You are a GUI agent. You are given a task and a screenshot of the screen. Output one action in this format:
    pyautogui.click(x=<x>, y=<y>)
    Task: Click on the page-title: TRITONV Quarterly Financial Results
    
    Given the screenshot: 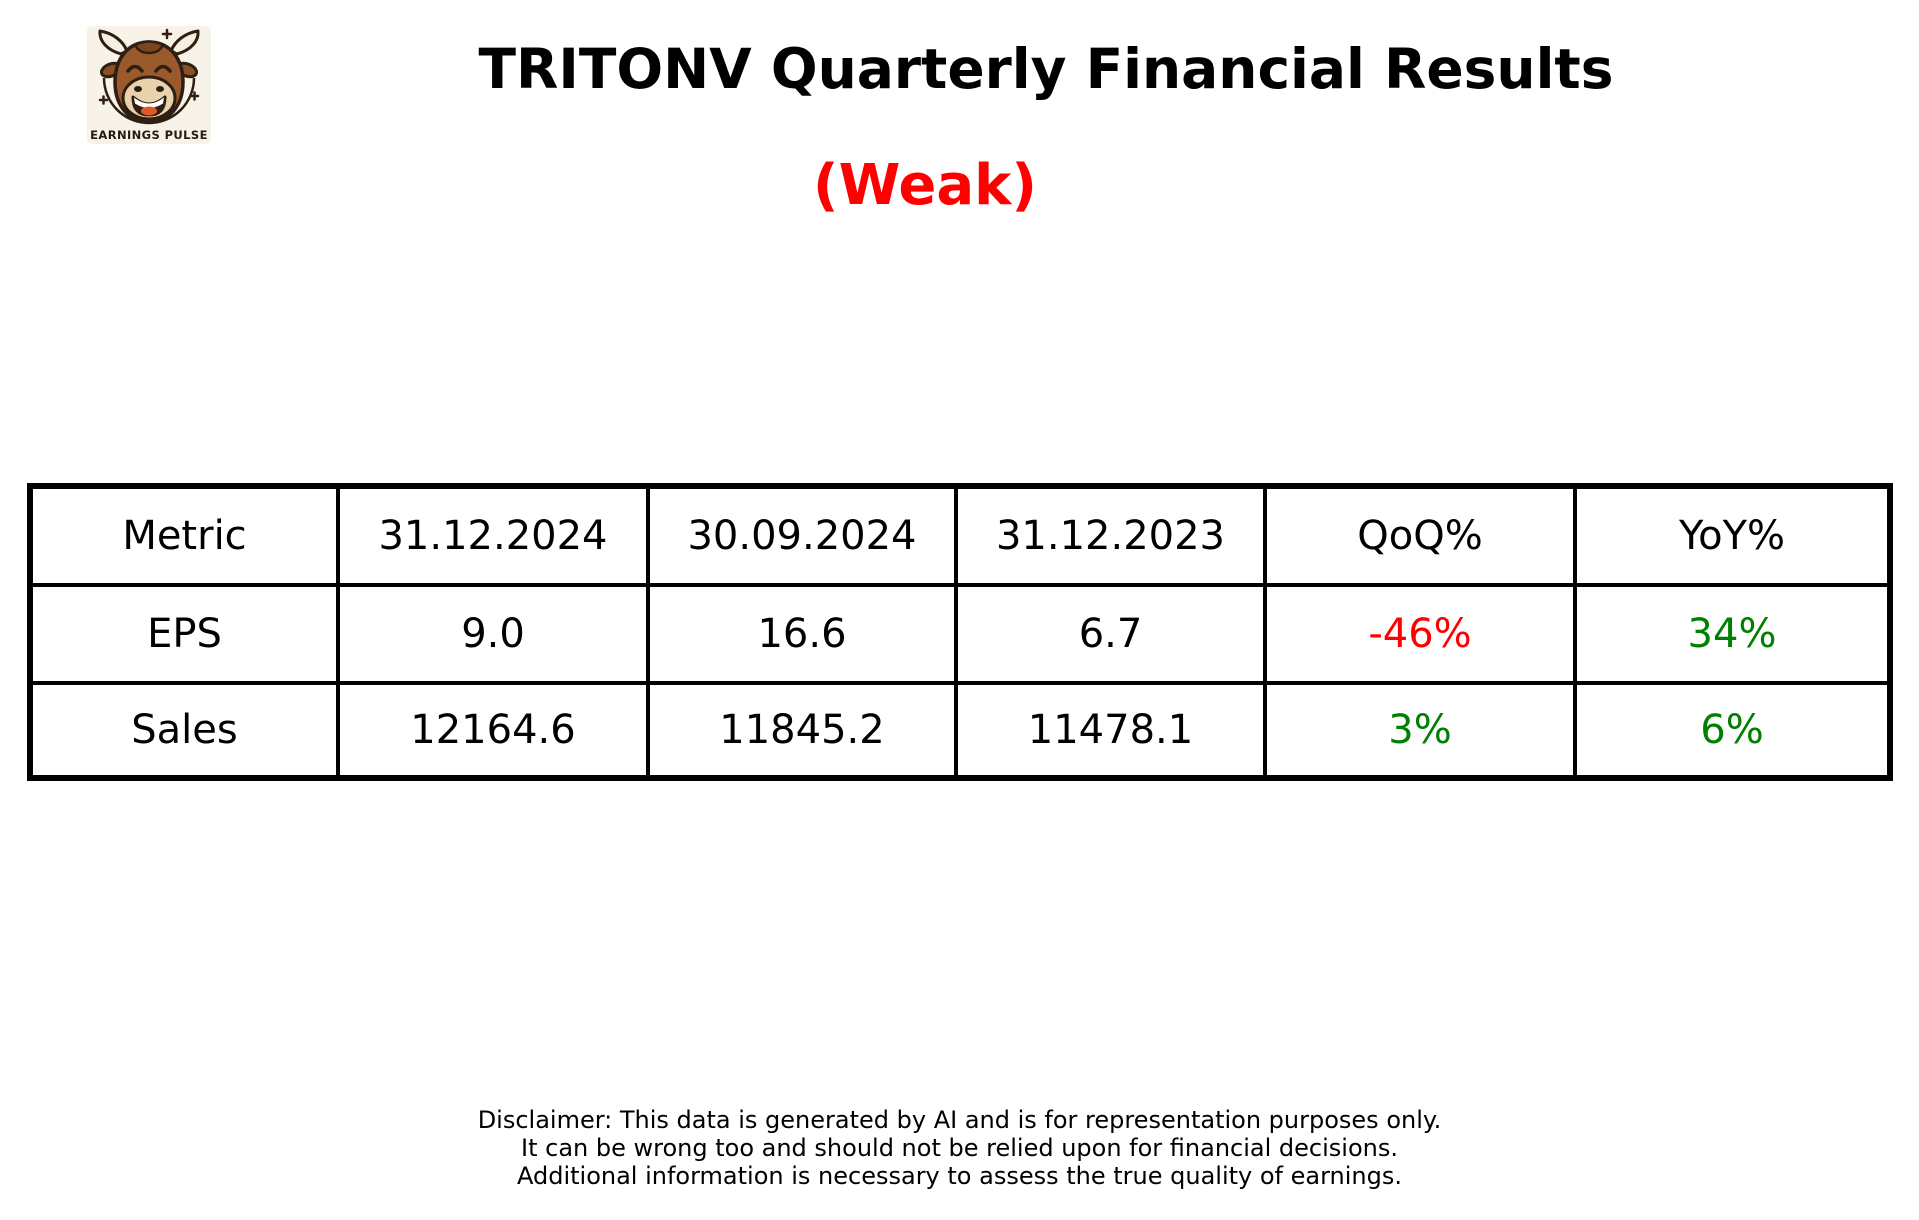 What is the action you would take?
    pyautogui.click(x=1046, y=69)
    